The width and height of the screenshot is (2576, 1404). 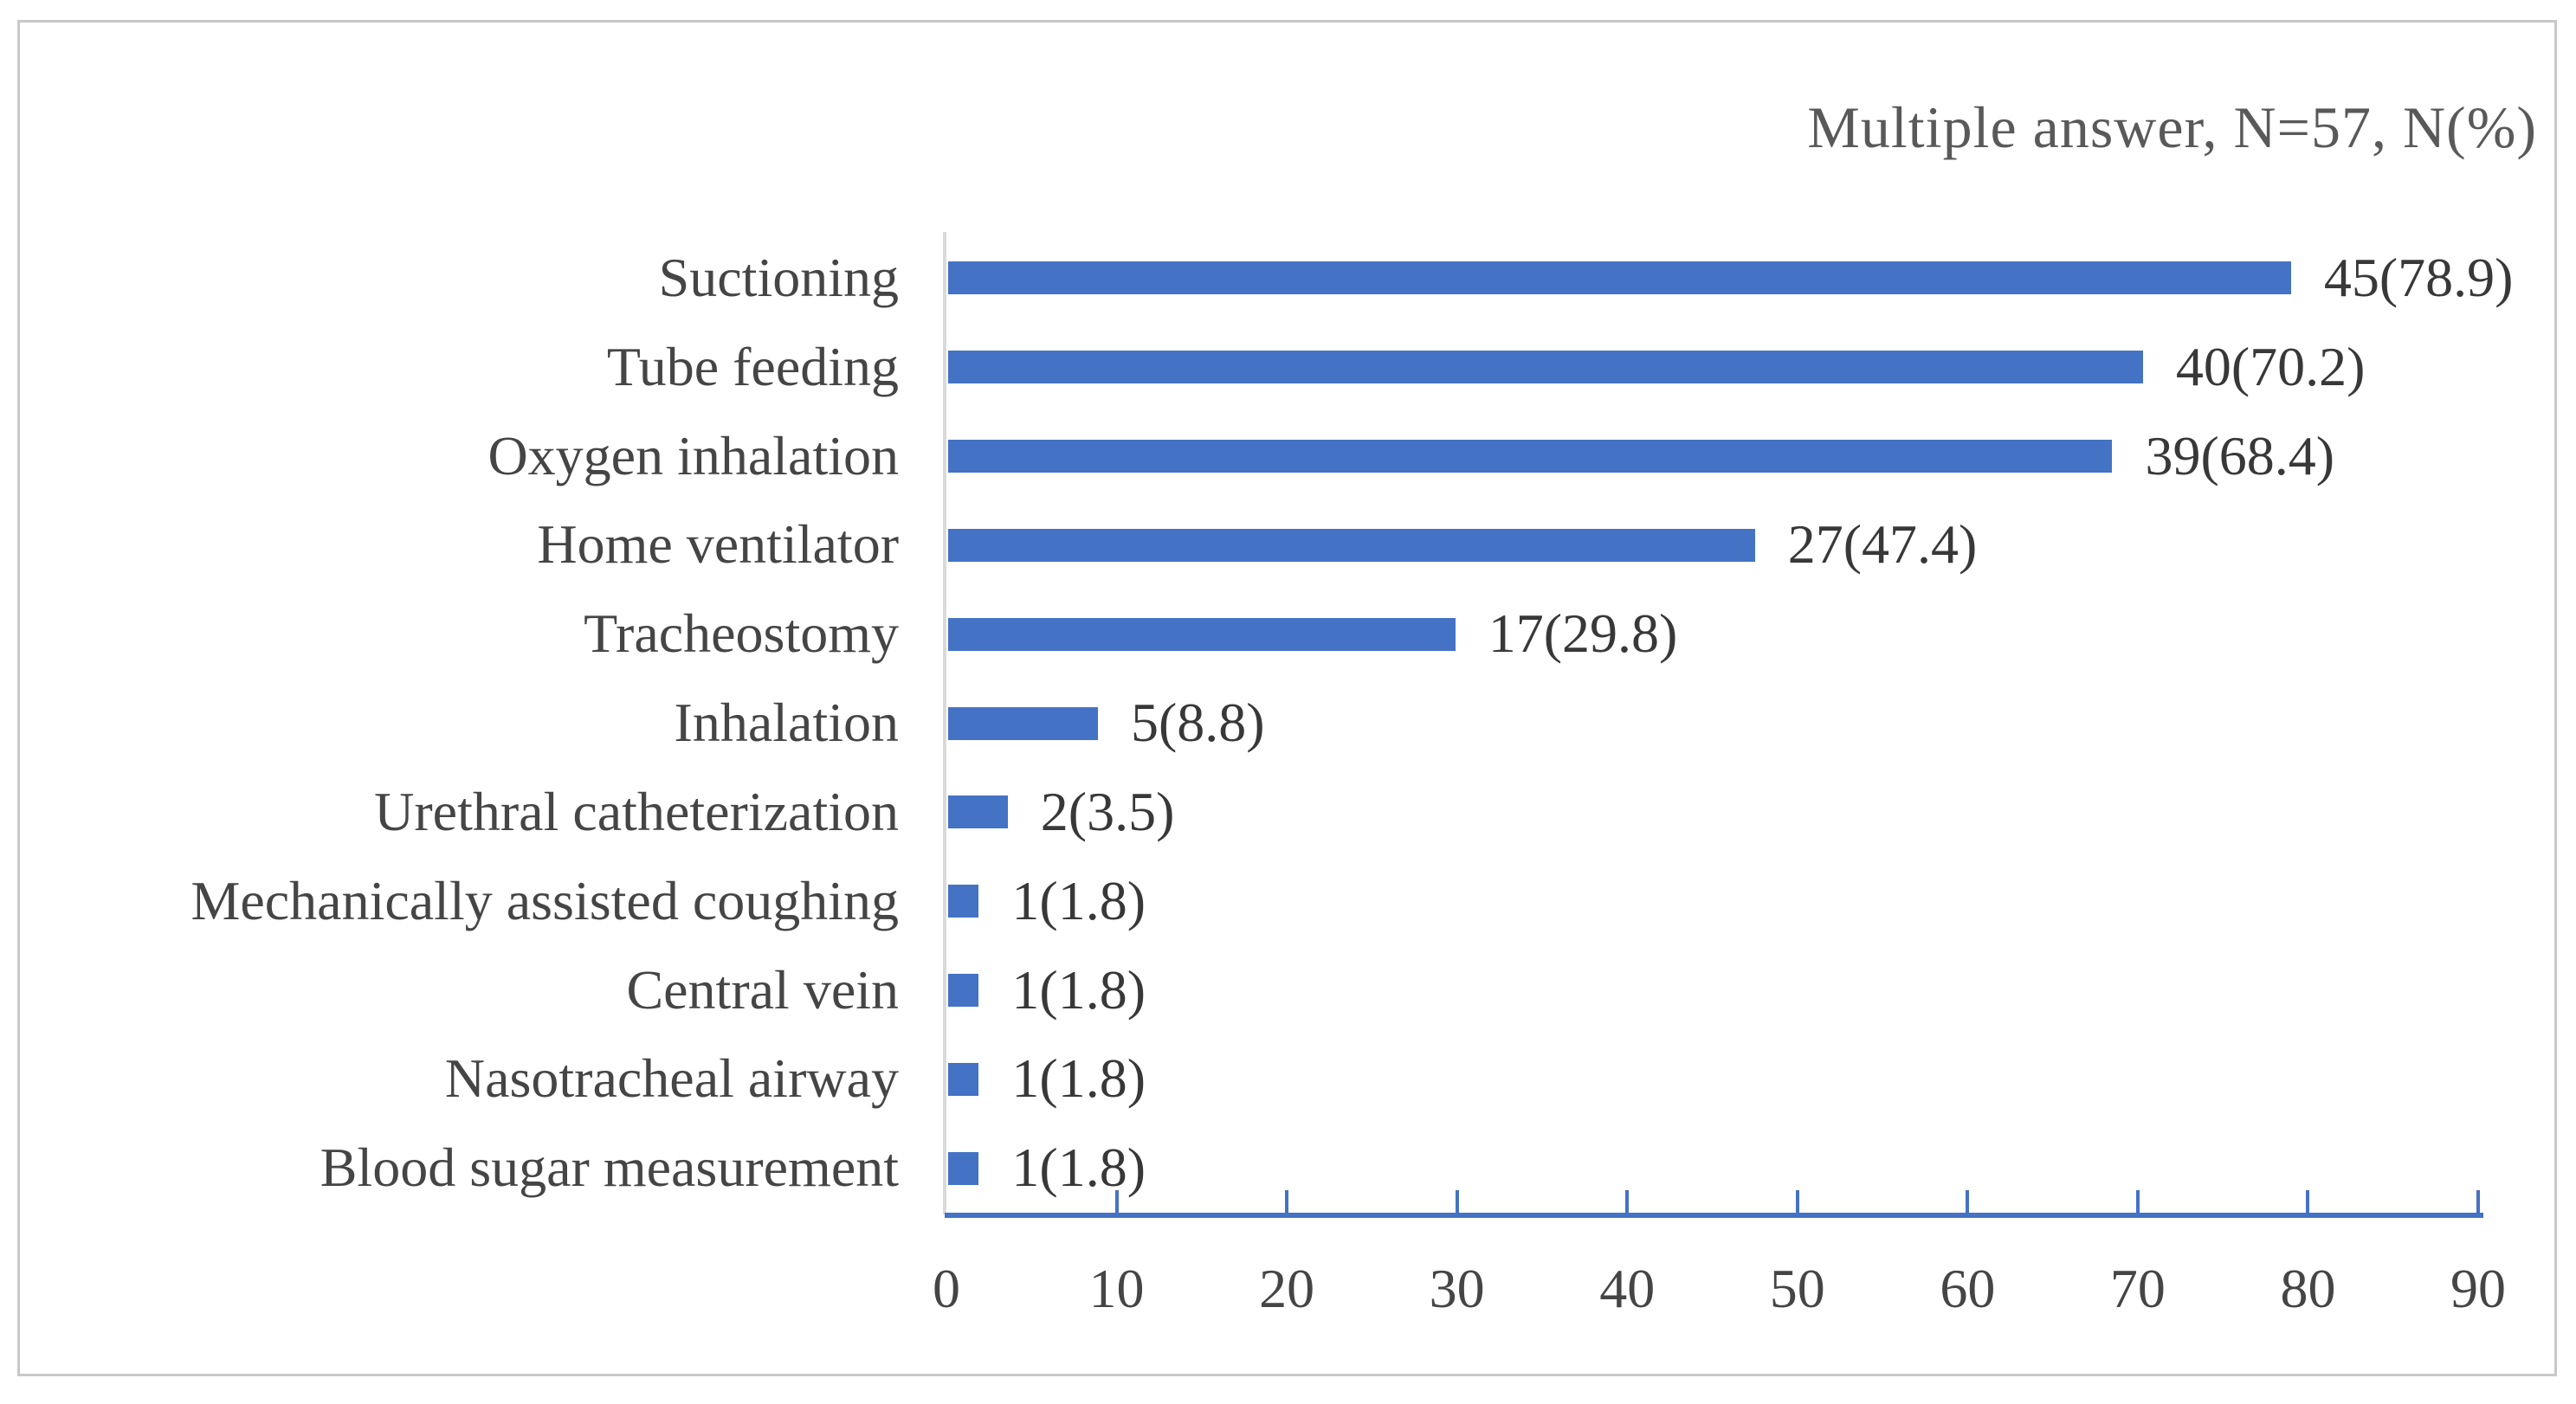 What do you see at coordinates (762, 989) in the screenshot?
I see `category-label: Central vein` at bounding box center [762, 989].